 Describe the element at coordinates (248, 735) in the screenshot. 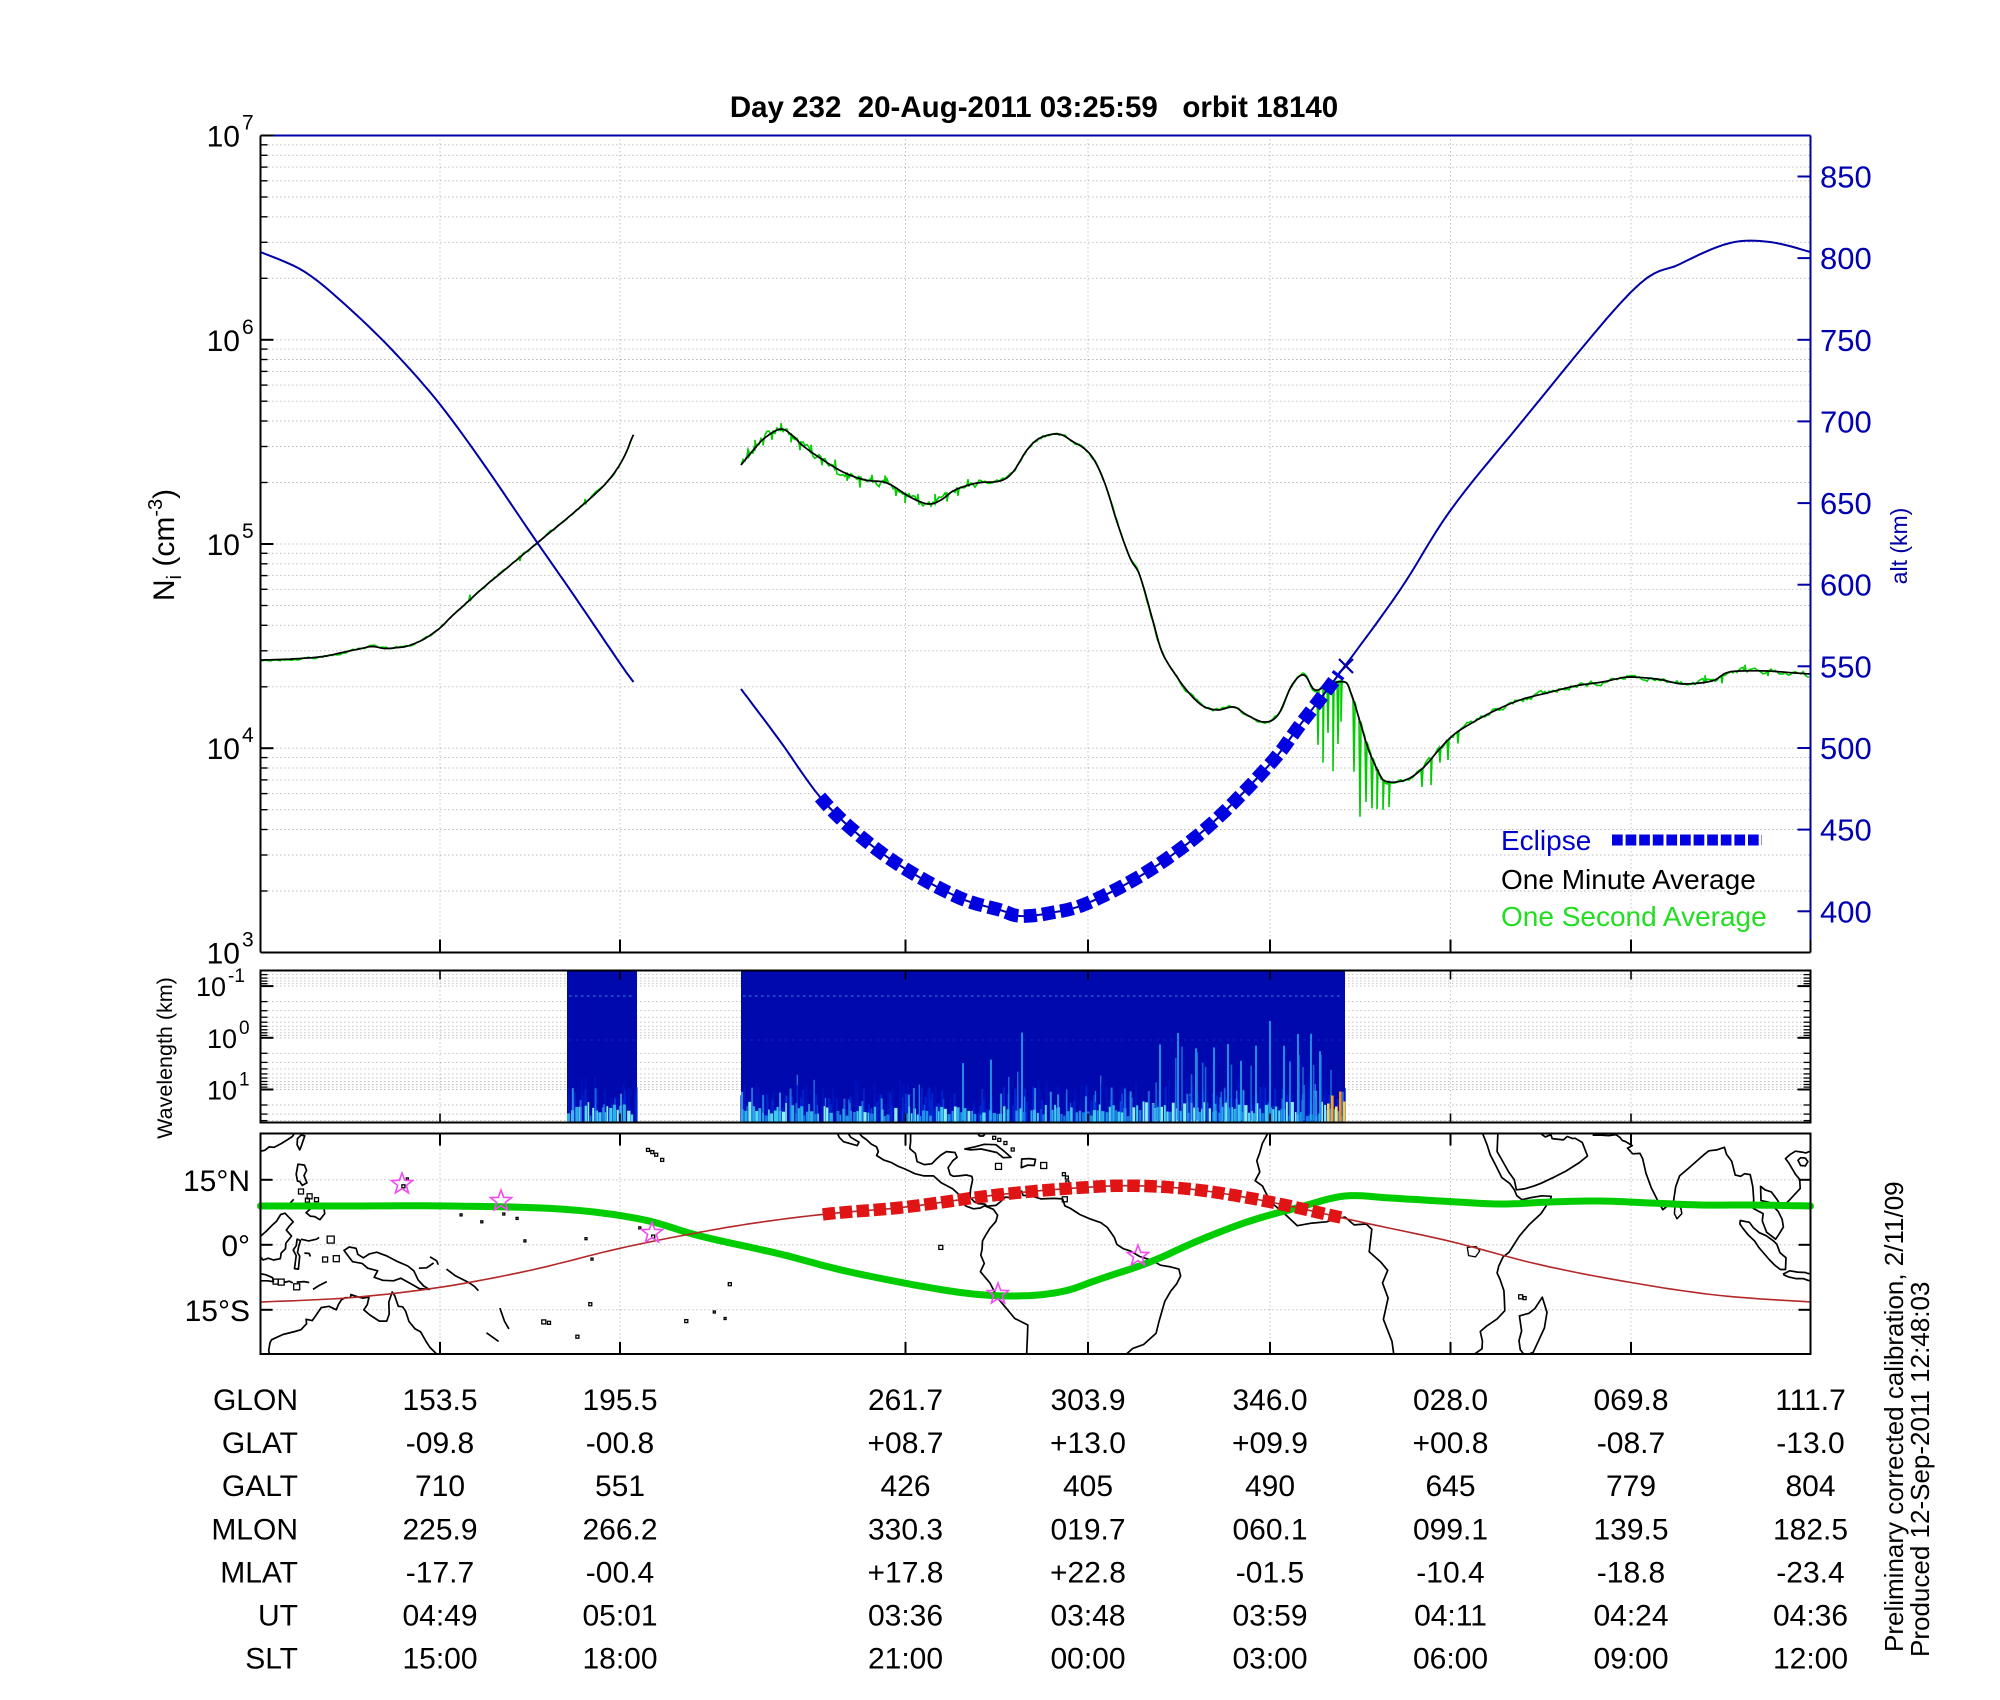

I see `svg-text: 4` at that location.